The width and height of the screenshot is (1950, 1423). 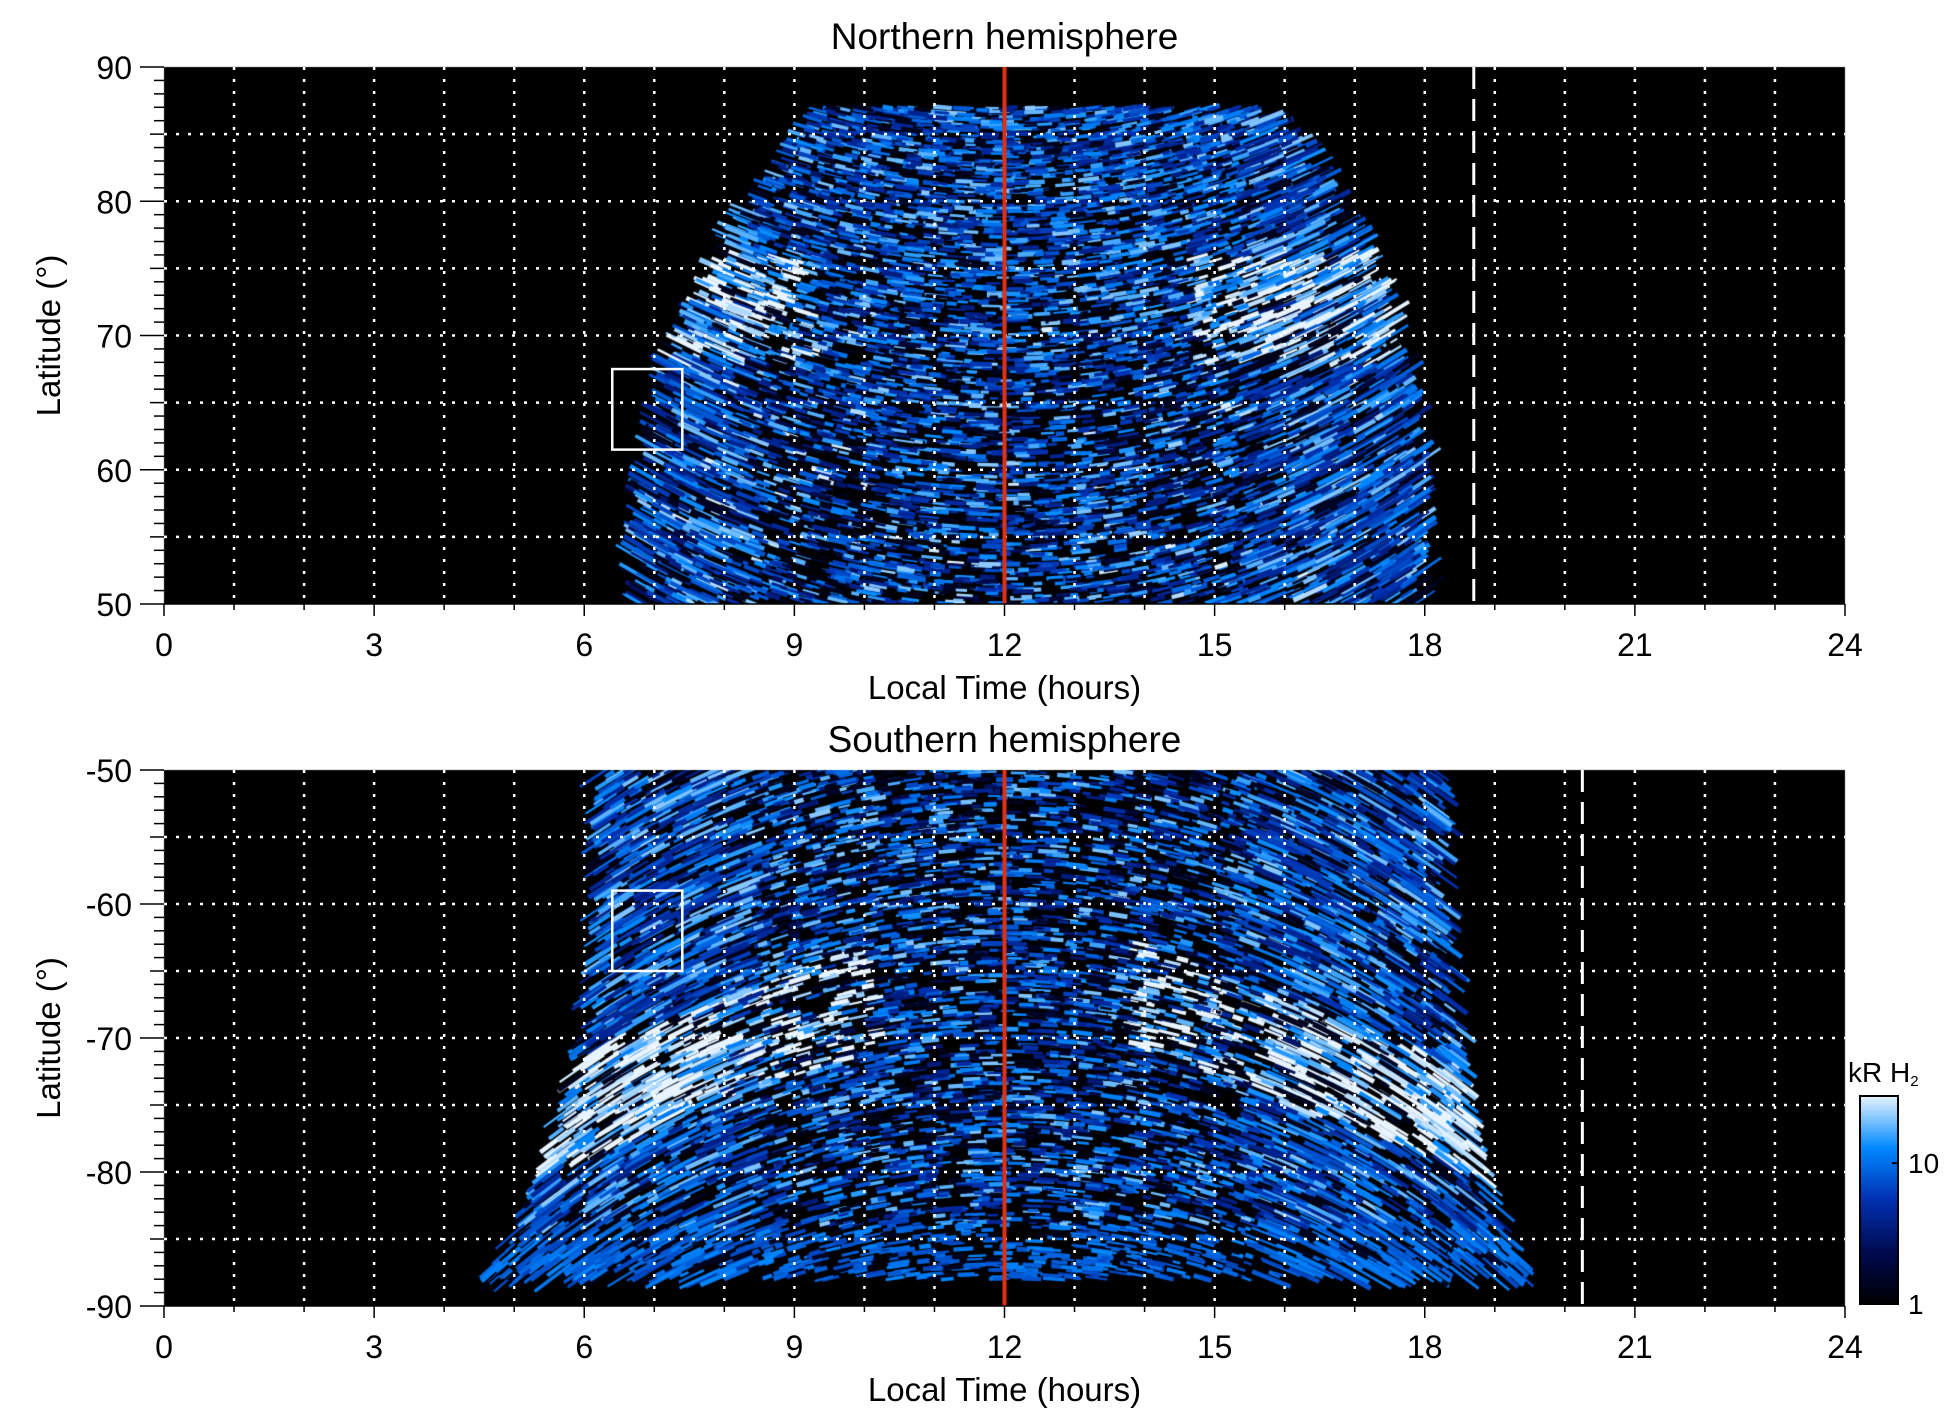 What do you see at coordinates (109, 1307) in the screenshot?
I see `y-tick-label: -90` at bounding box center [109, 1307].